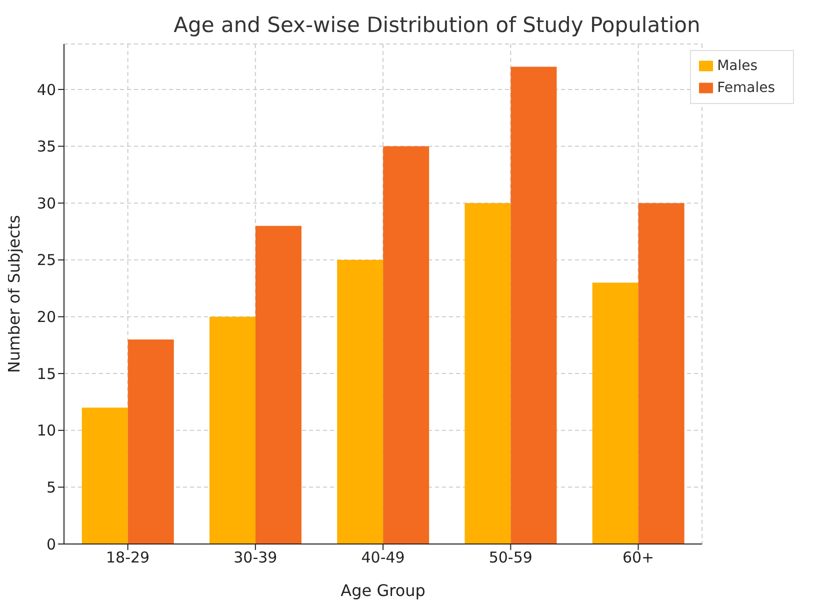  Describe the element at coordinates (256, 557) in the screenshot. I see `x-tick-label: 30-39` at that location.